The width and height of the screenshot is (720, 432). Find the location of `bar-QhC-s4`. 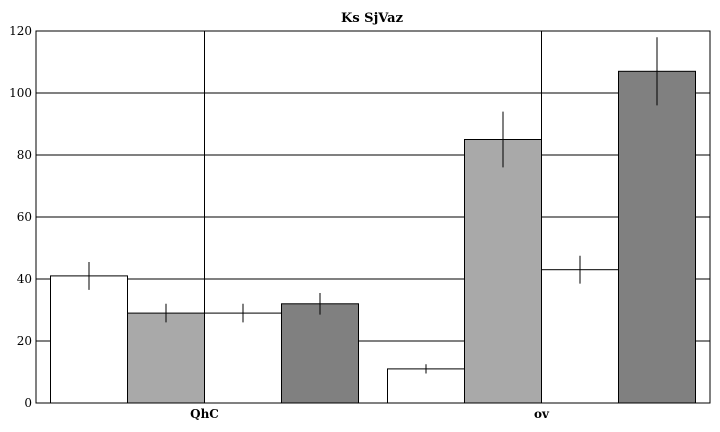

bar-QhC-s4 is located at coordinates (320, 353).